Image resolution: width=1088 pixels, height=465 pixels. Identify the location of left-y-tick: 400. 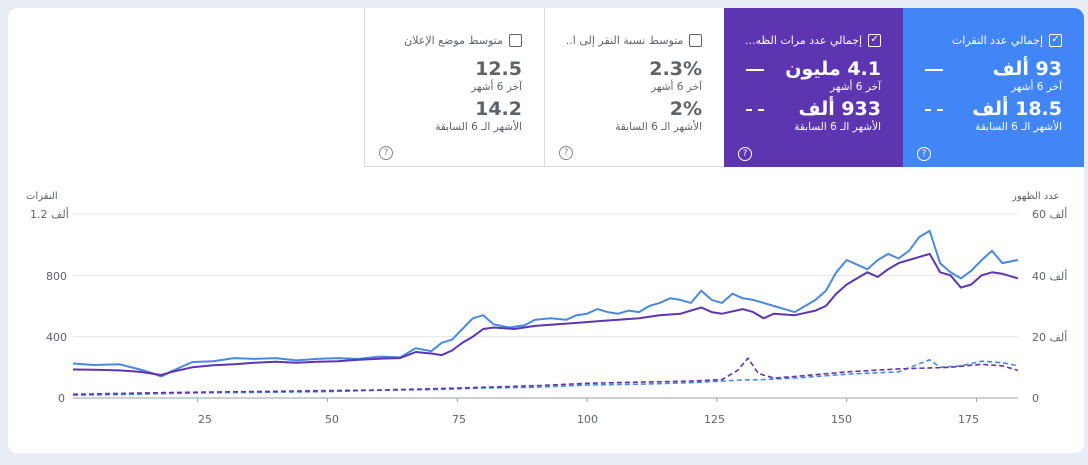
(56, 337).